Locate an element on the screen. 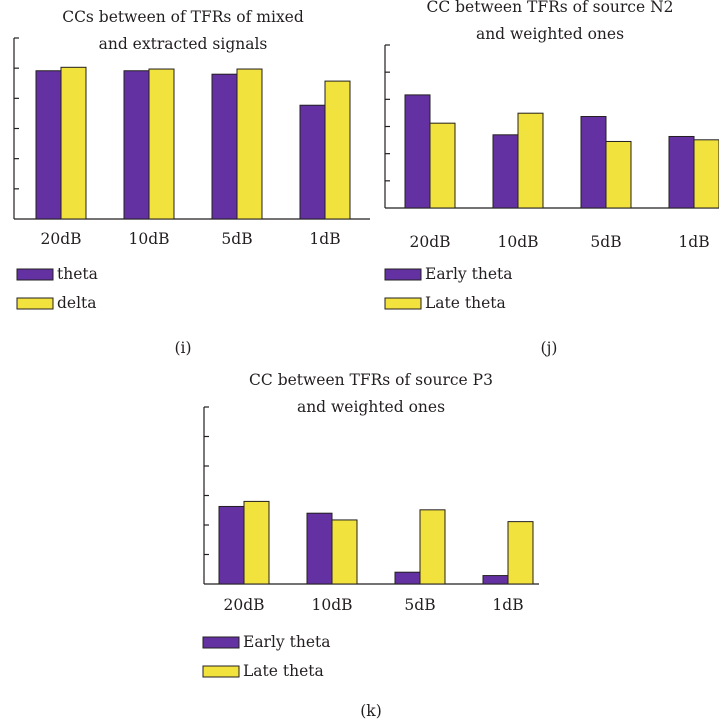 The height and width of the screenshot is (728, 719). chart-title-line: CC between TFRs of source N2 is located at coordinates (549, 8).